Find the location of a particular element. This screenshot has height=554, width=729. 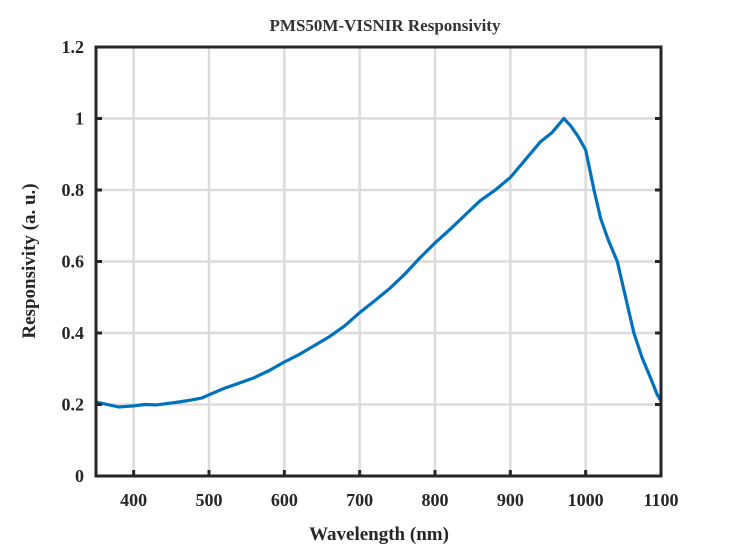

x-tick-label: 800 is located at coordinates (435, 500).